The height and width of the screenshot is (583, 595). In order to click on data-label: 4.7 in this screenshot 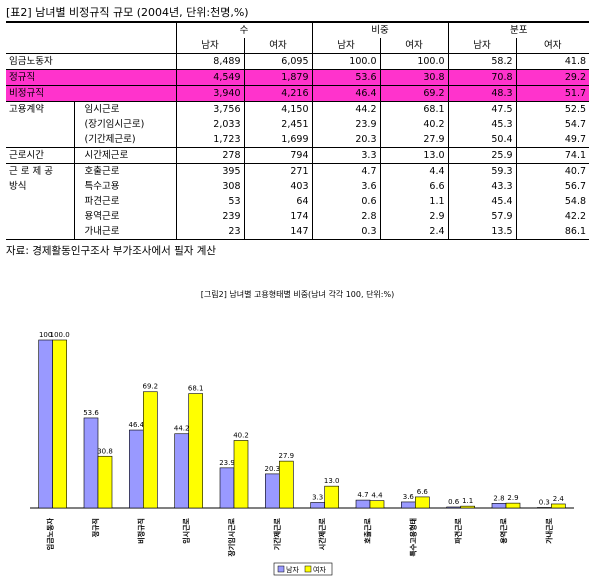, I will do `click(362, 495)`.